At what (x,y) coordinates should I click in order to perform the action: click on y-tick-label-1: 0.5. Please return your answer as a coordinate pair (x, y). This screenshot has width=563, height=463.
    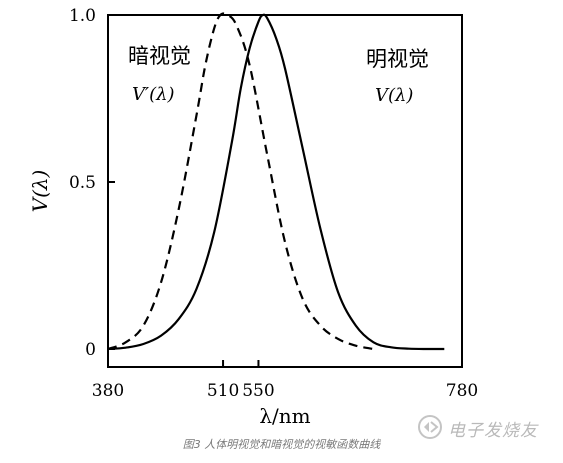
    Looking at the image, I should click on (82, 183).